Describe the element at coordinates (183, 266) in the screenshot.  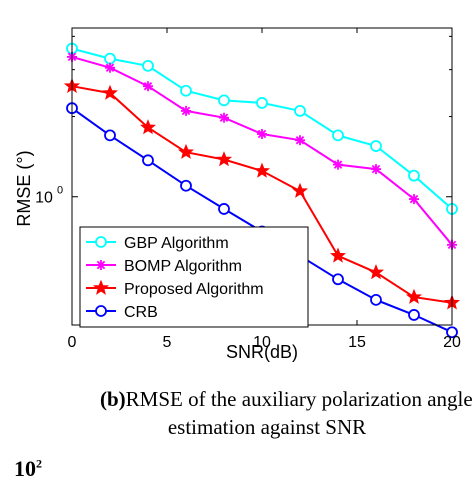
I see `legend-label-1: BOMP Algorithm` at that location.